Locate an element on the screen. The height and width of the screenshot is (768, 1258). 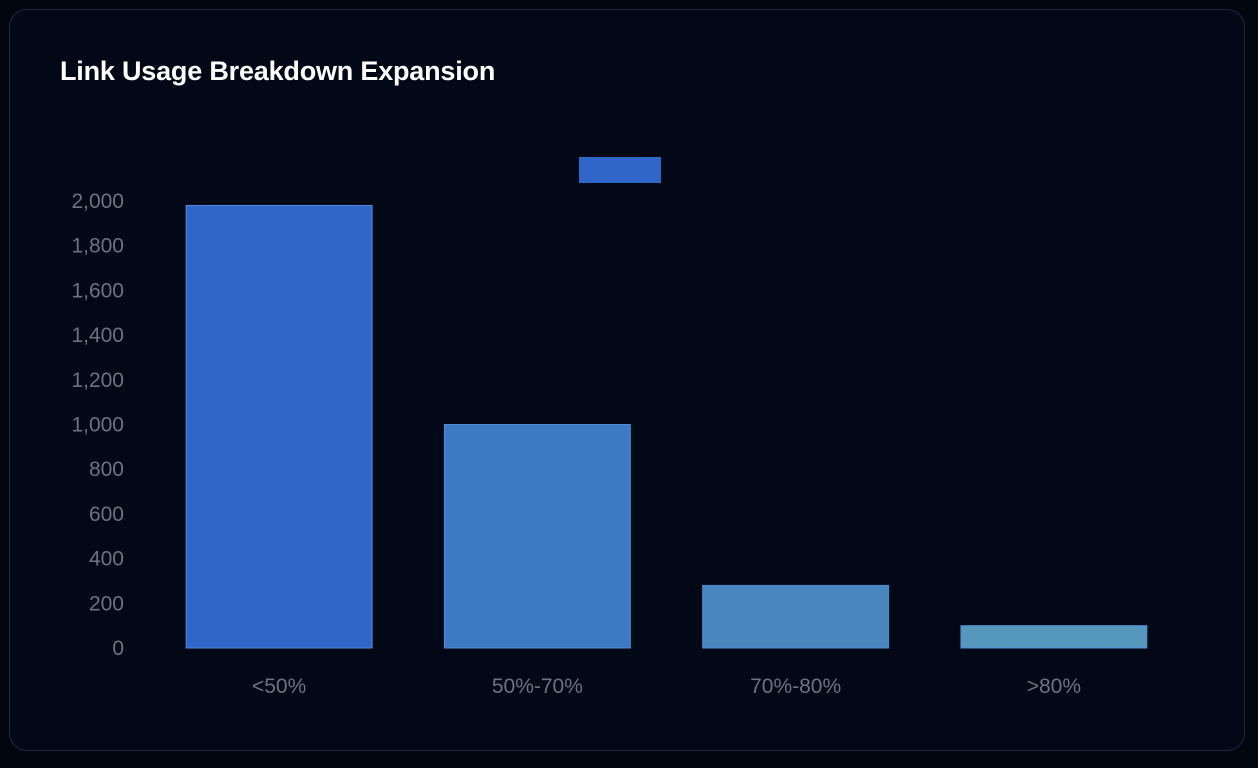
y-tick-label: 2,000 is located at coordinates (97, 201).